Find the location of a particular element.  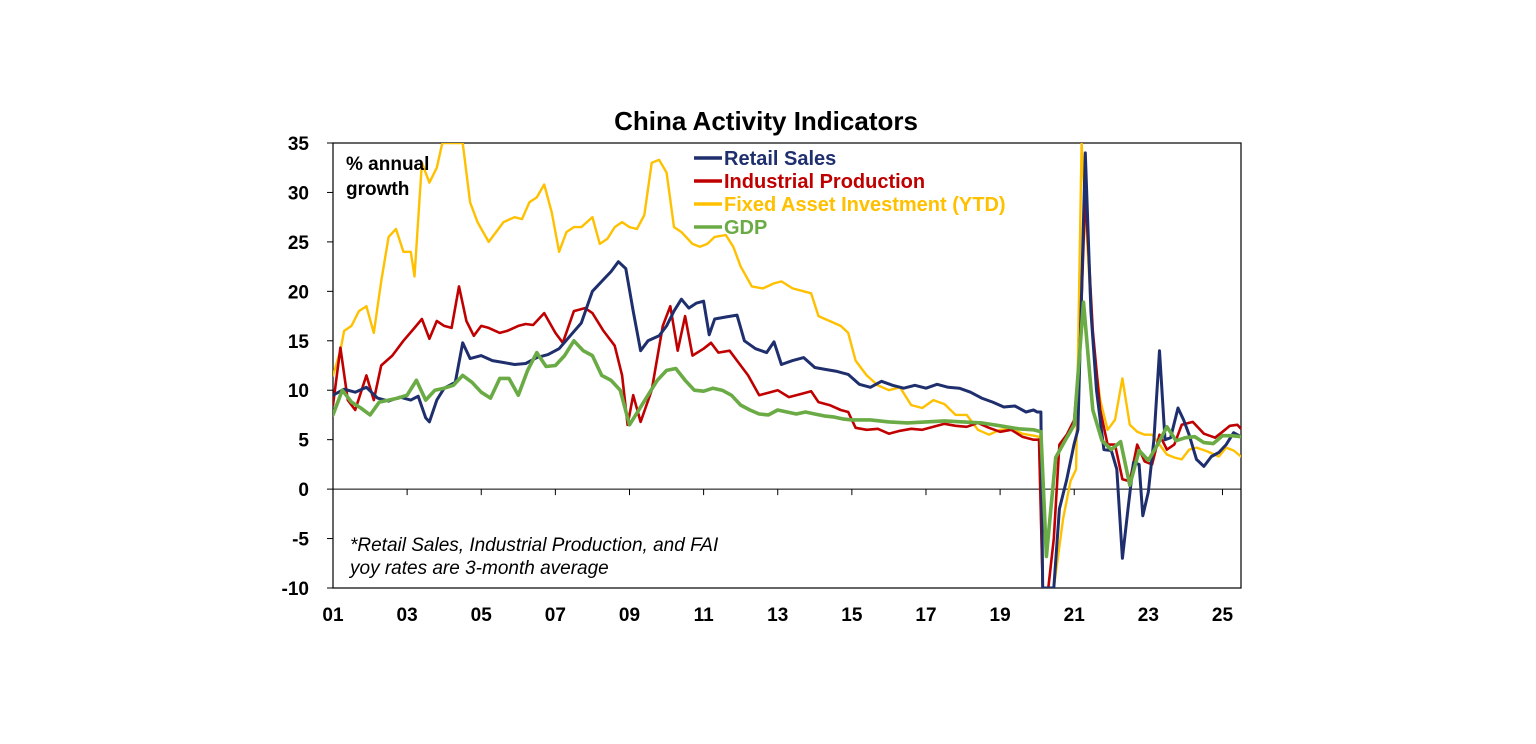

x-tick-label: 11 is located at coordinates (704, 615).